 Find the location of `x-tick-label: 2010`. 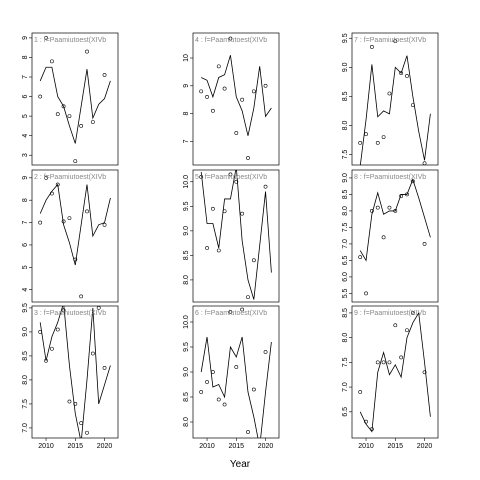

x-tick-label: 2010 is located at coordinates (366, 446).